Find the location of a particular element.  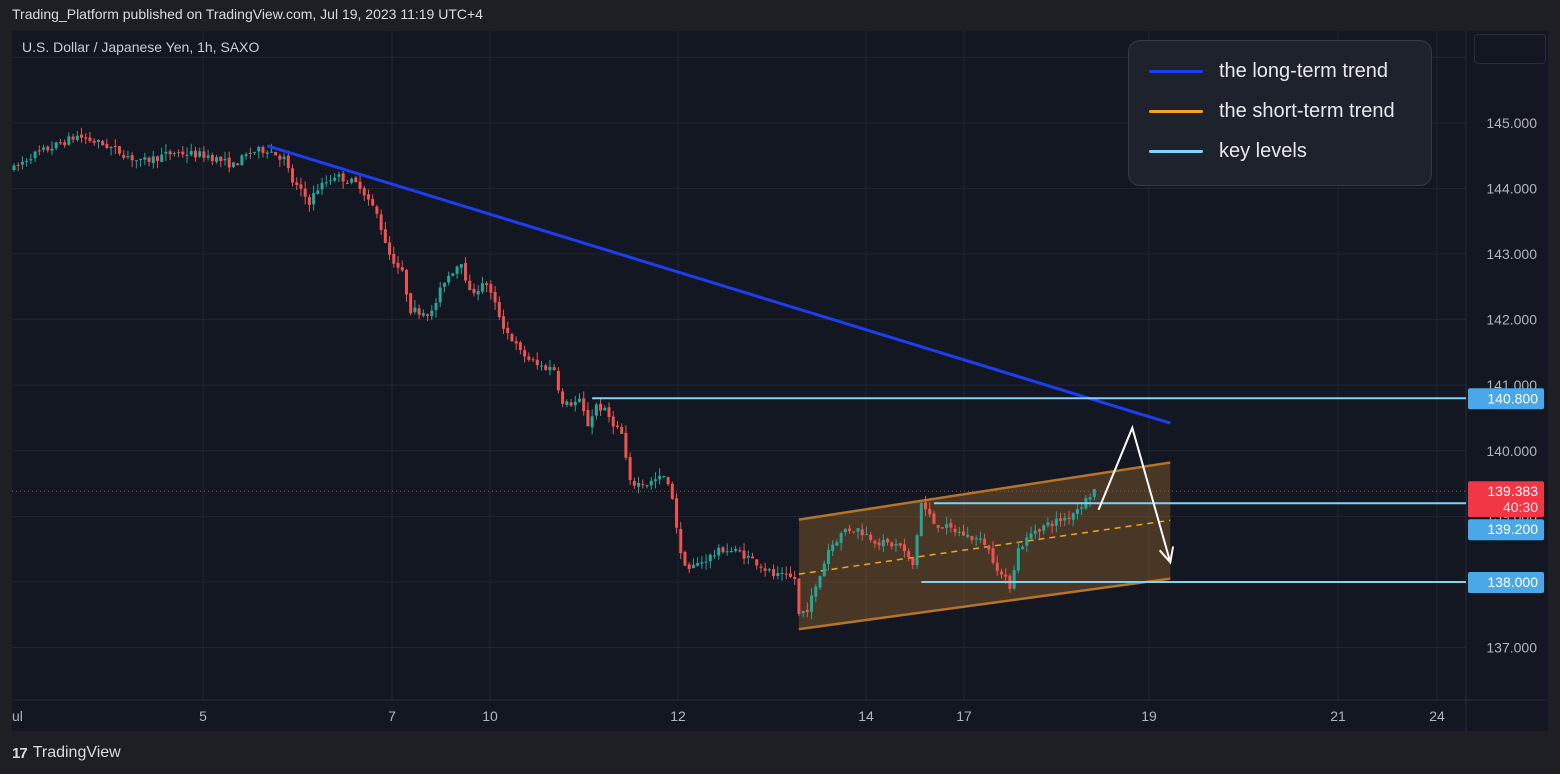

last-price-badge-text: 139.383 is located at coordinates (1512, 491).